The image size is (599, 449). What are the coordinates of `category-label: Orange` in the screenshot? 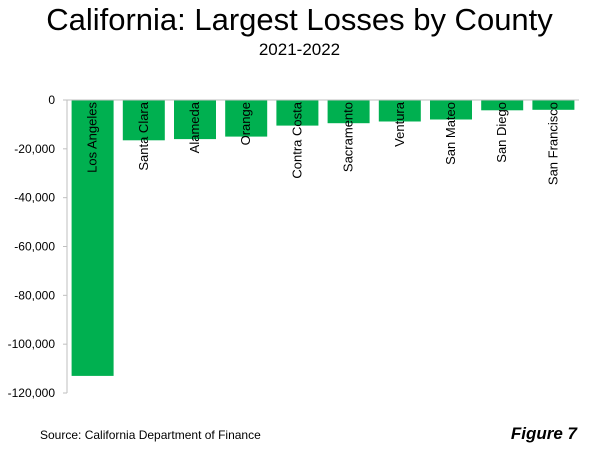 It's located at (245, 123).